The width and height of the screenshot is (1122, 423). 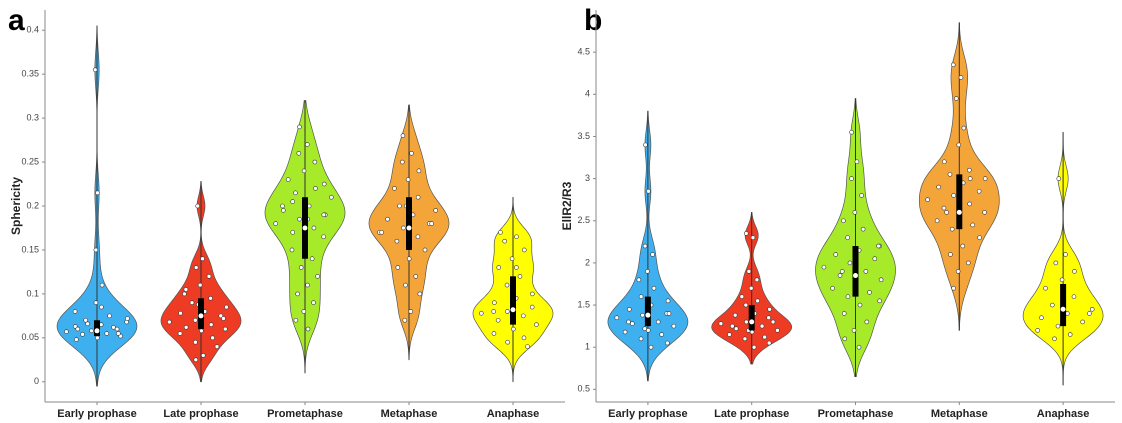 What do you see at coordinates (587, 178) in the screenshot?
I see `y-tick-label: 3` at bounding box center [587, 178].